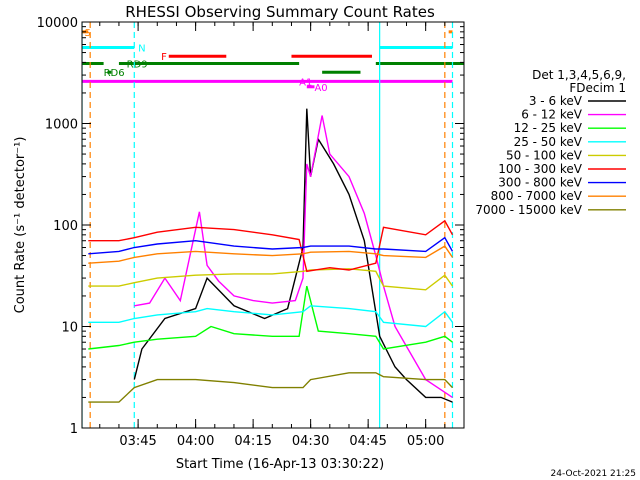 The height and width of the screenshot is (480, 640). What do you see at coordinates (367, 441) in the screenshot?
I see `x-tick-label: 04:45` at bounding box center [367, 441].